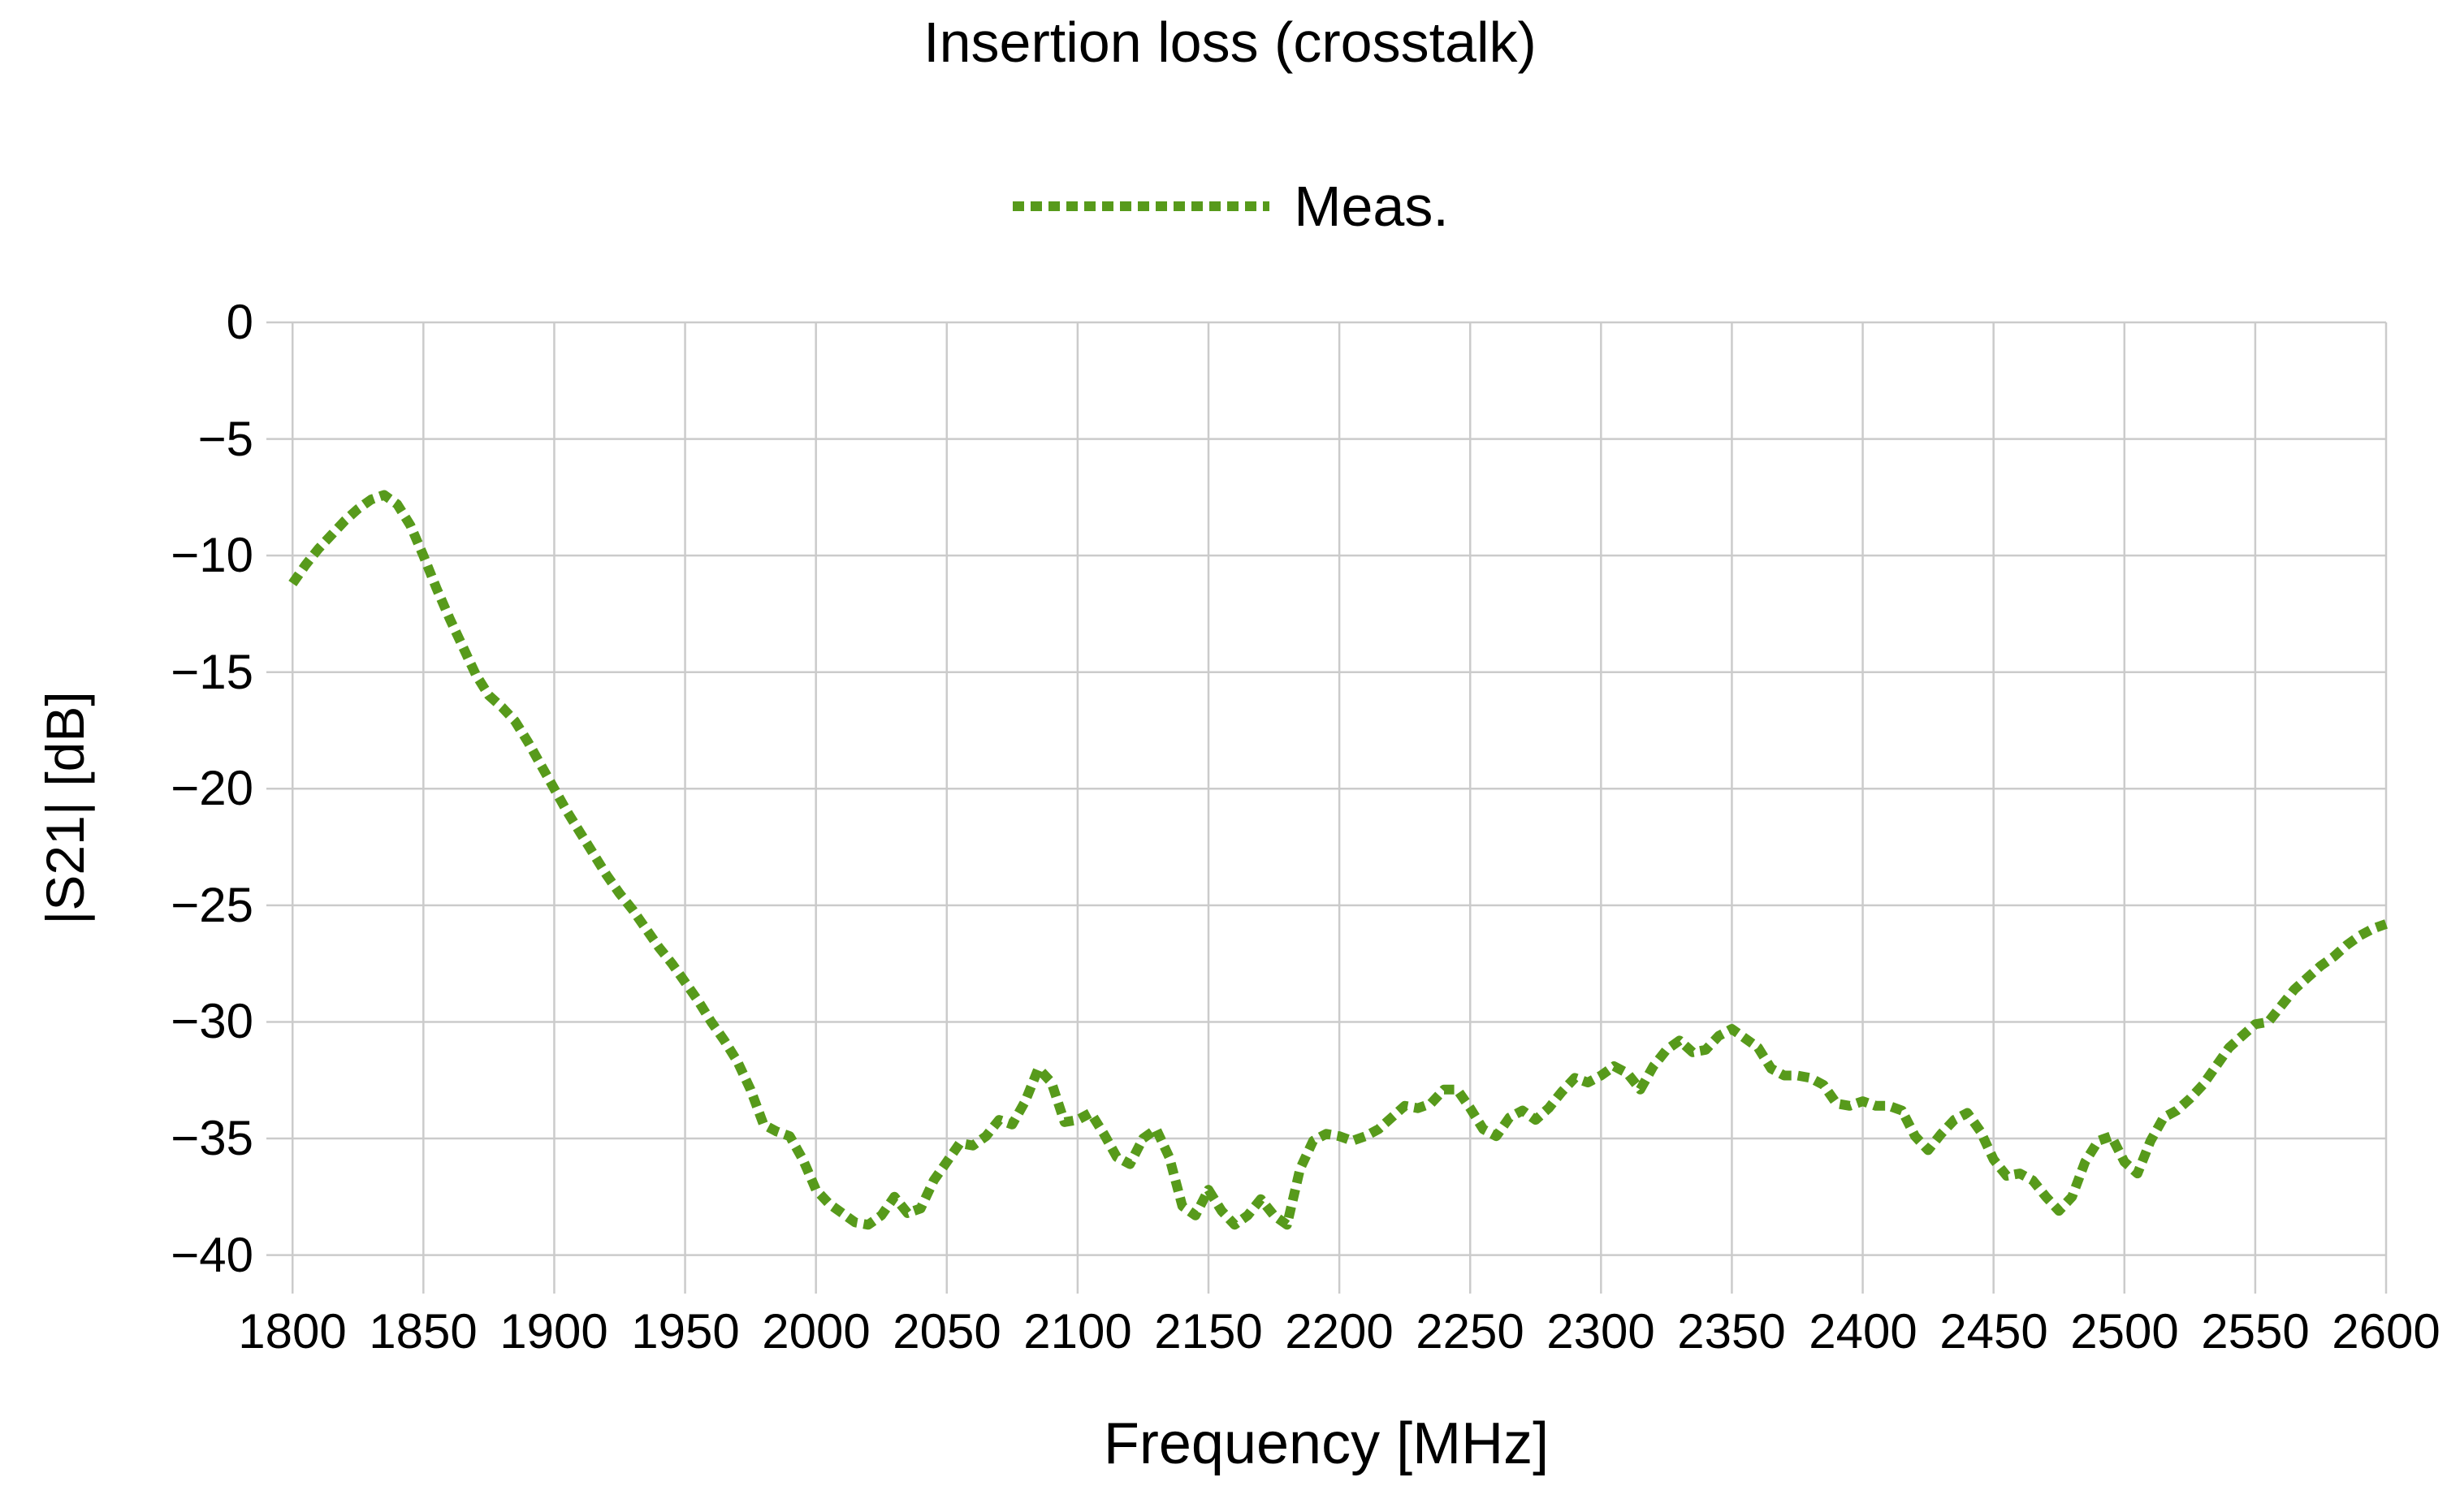 The image size is (2460, 1512). I want to click on legend: Meas., so click(1230, 206).